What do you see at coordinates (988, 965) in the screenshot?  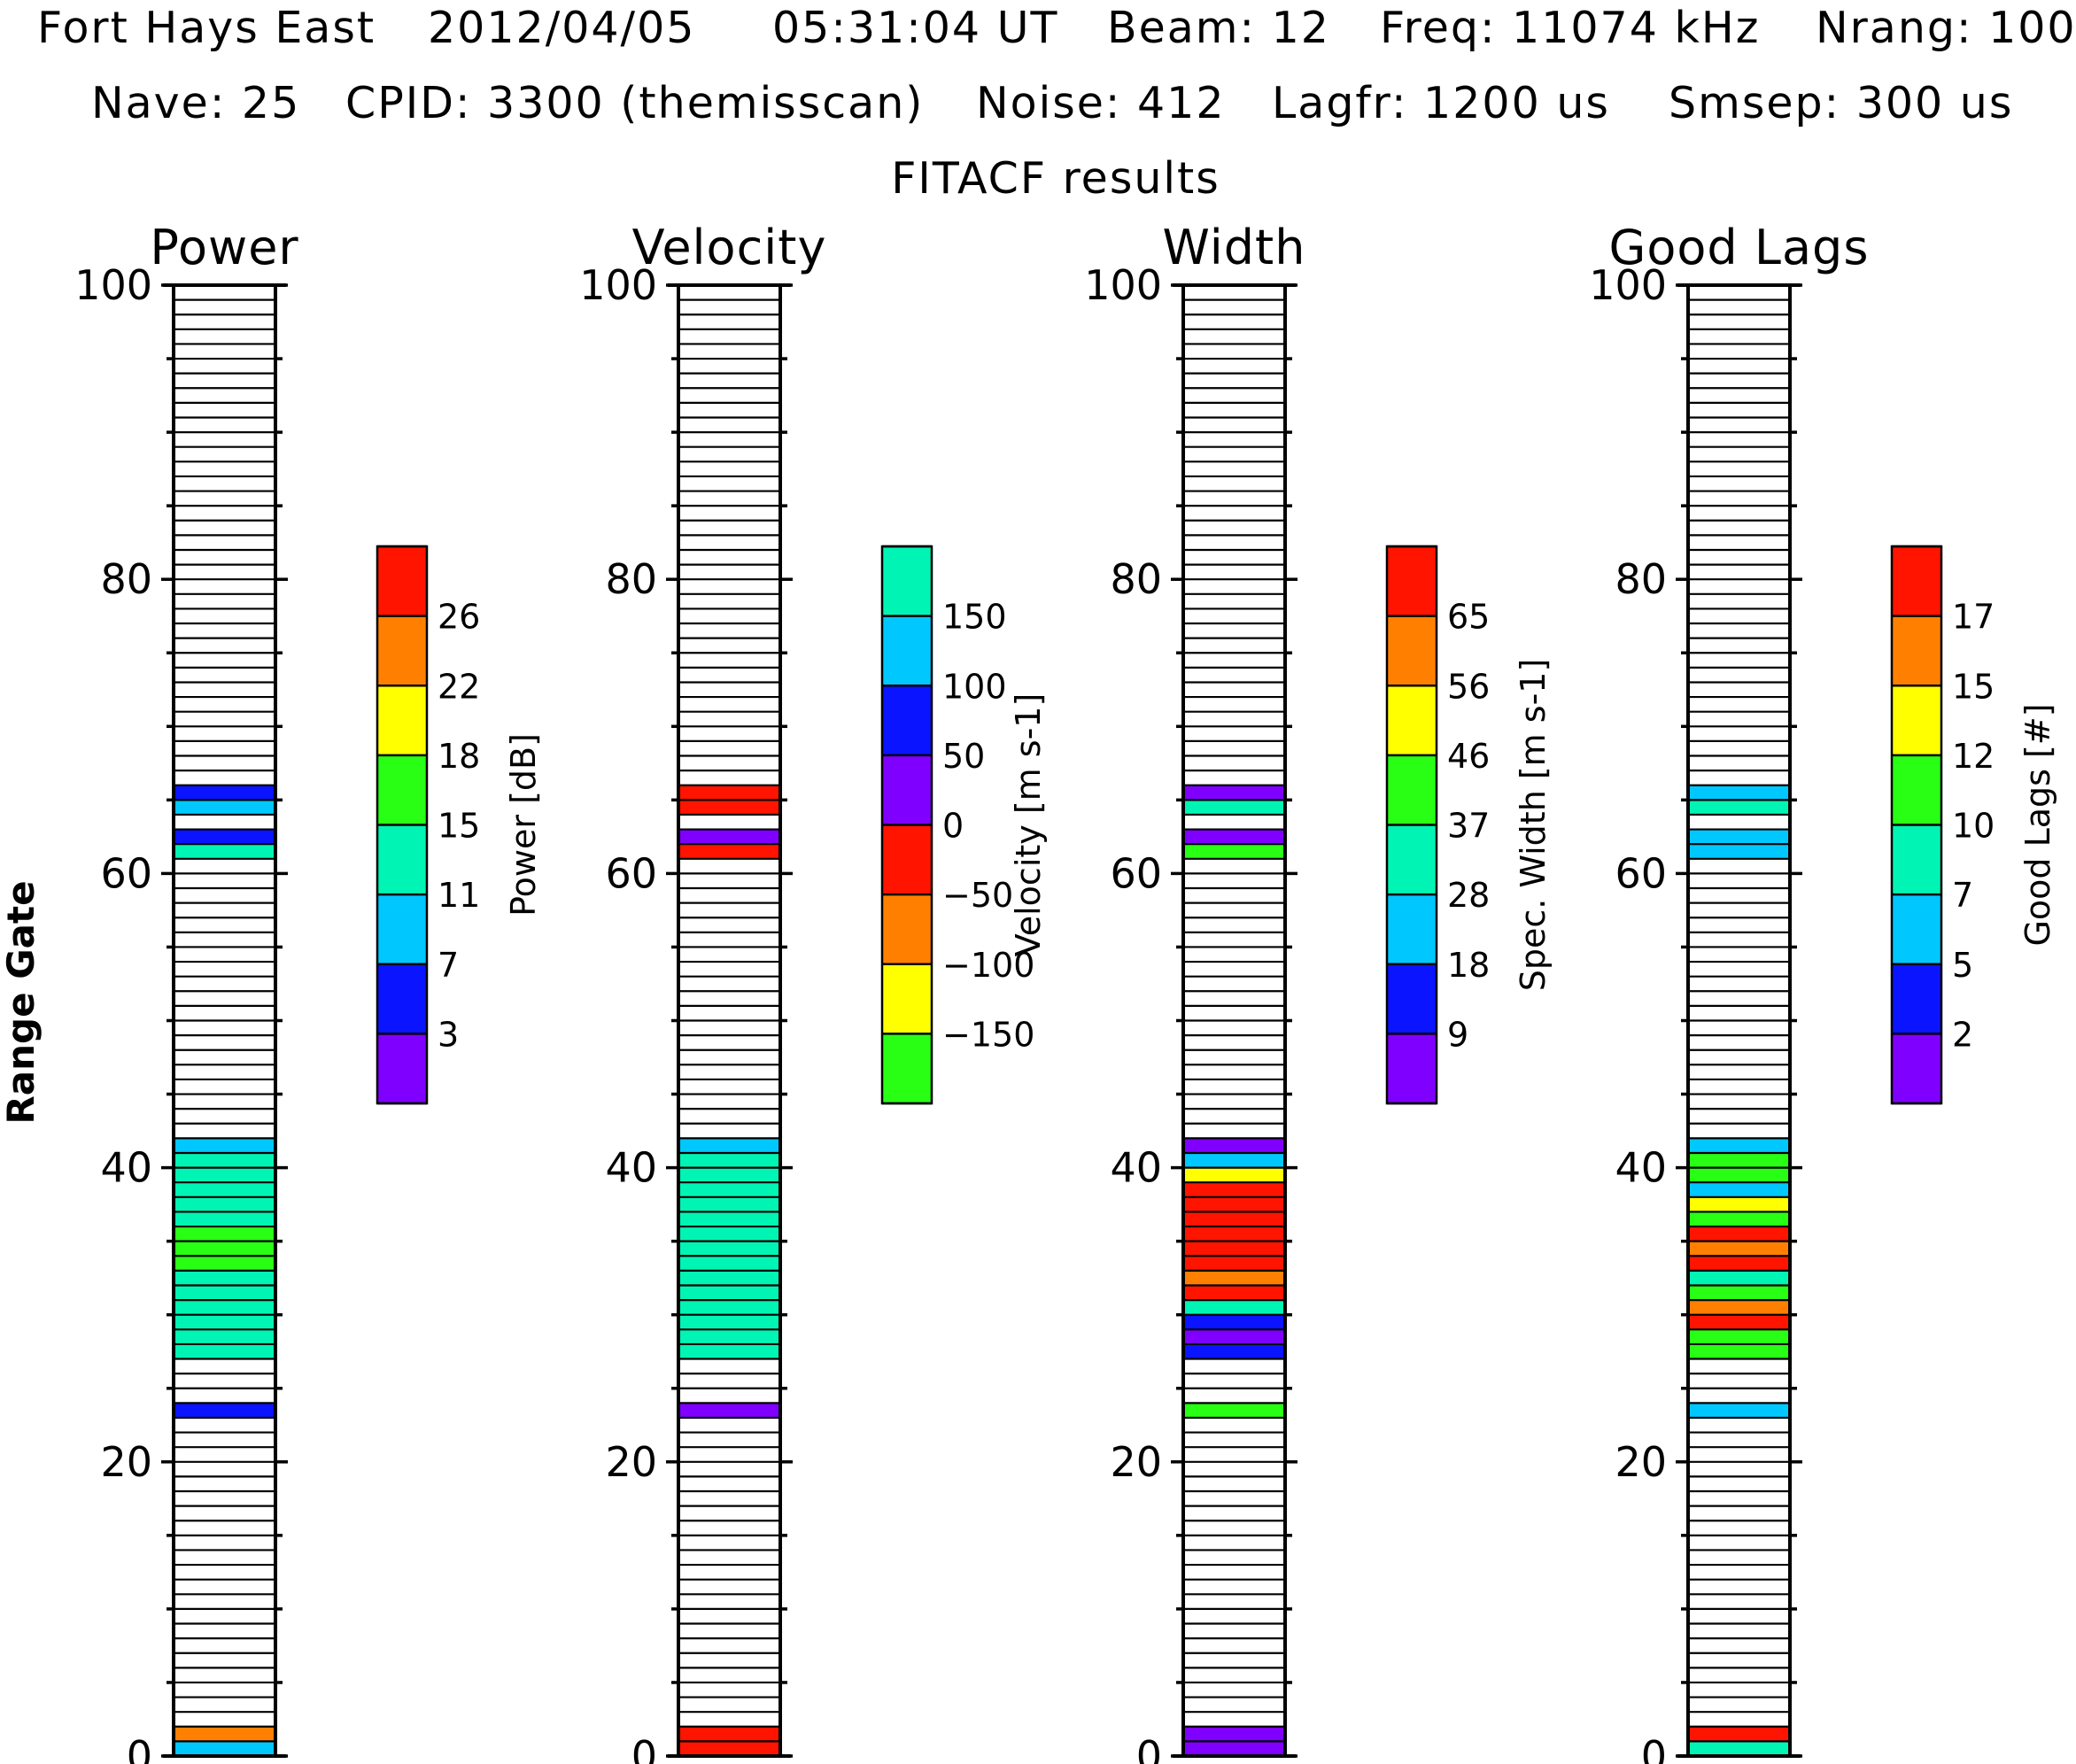 I see `colorbar-tick-label: −100` at bounding box center [988, 965].